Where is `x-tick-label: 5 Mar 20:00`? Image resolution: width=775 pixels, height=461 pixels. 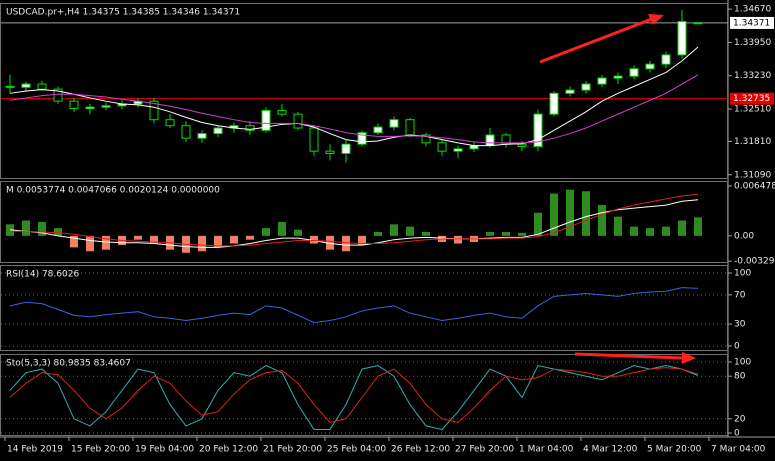
x-tick-label: 5 Mar 20:00 is located at coordinates (674, 450).